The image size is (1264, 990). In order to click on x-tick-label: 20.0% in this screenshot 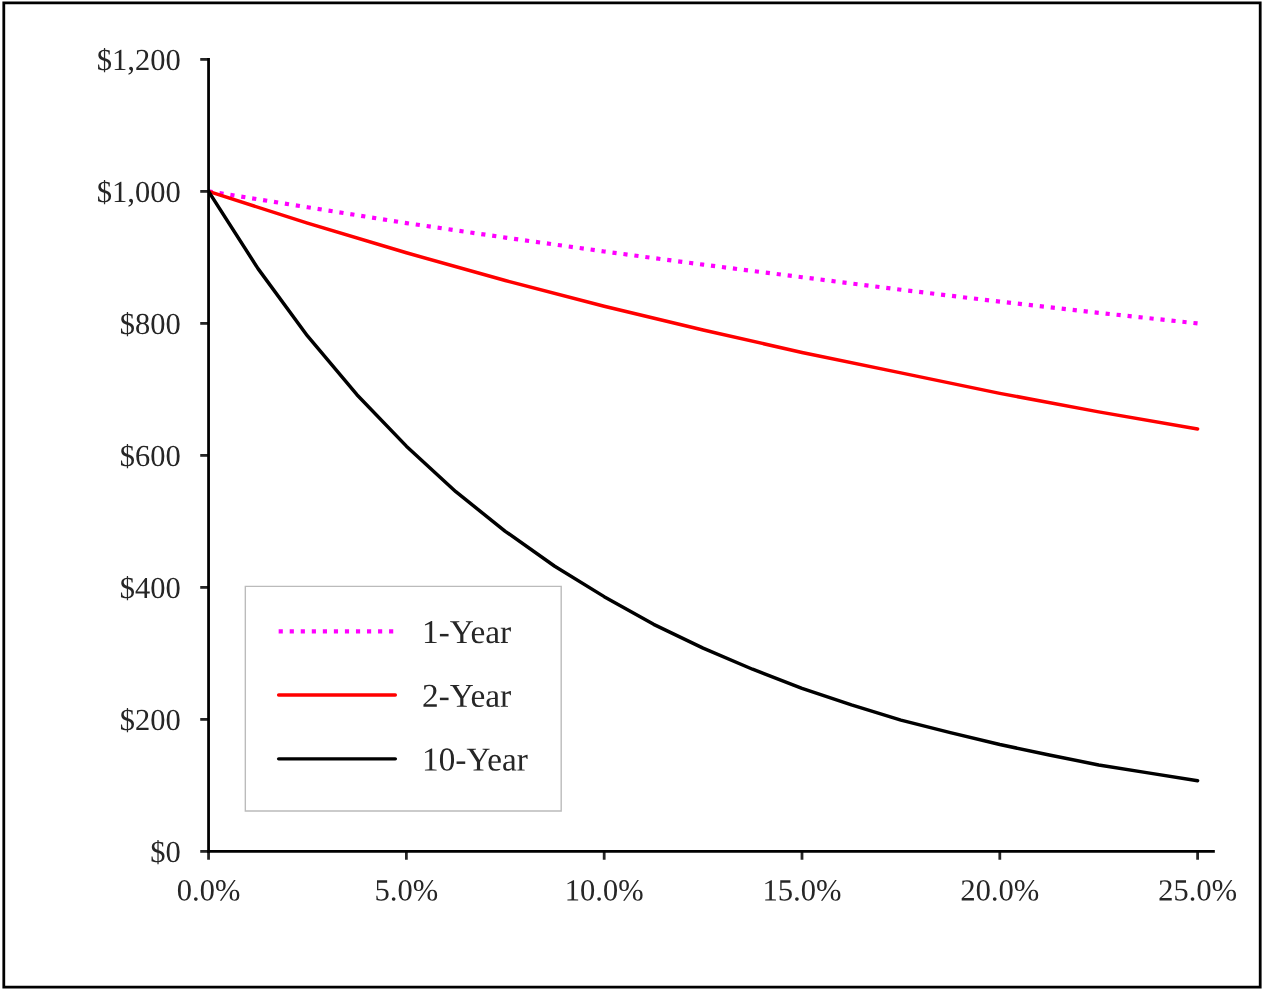, I will do `click(1000, 890)`.